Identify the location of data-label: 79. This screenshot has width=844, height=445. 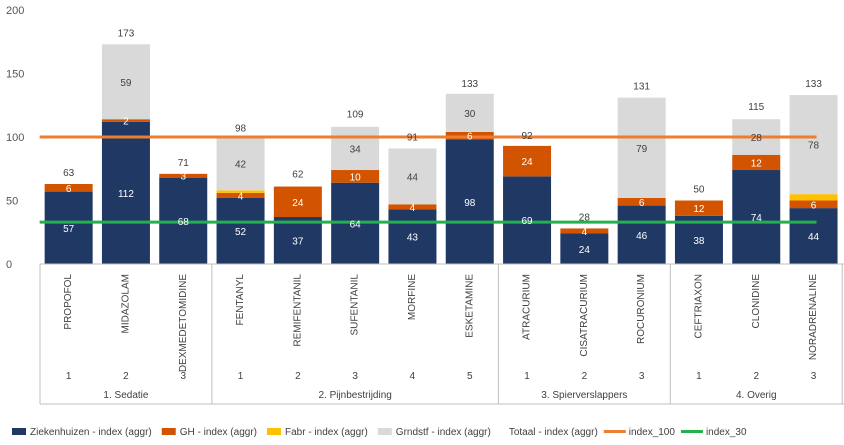
(642, 149).